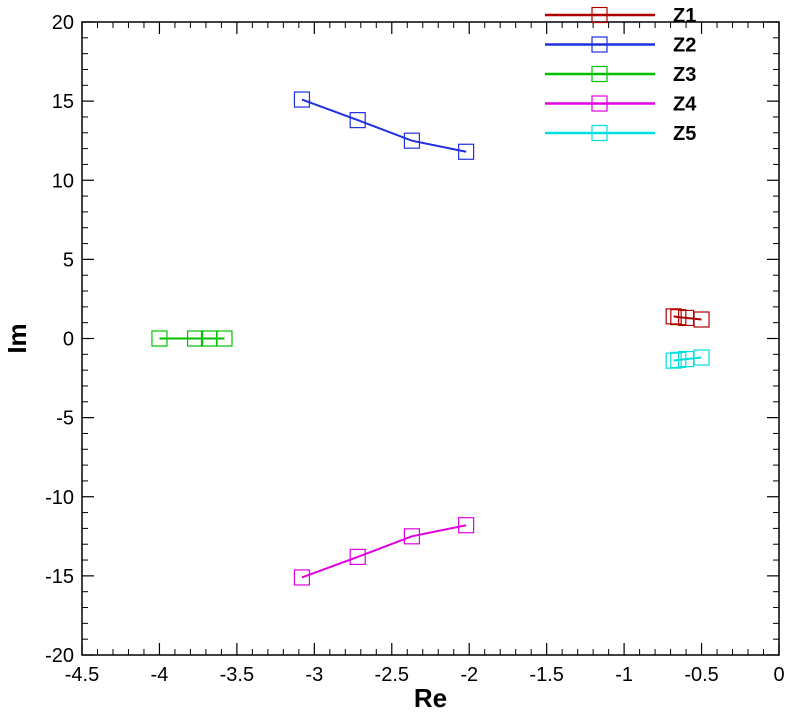  Describe the element at coordinates (620, 46) in the screenshot. I see `legend-item-z2: Z2` at that location.